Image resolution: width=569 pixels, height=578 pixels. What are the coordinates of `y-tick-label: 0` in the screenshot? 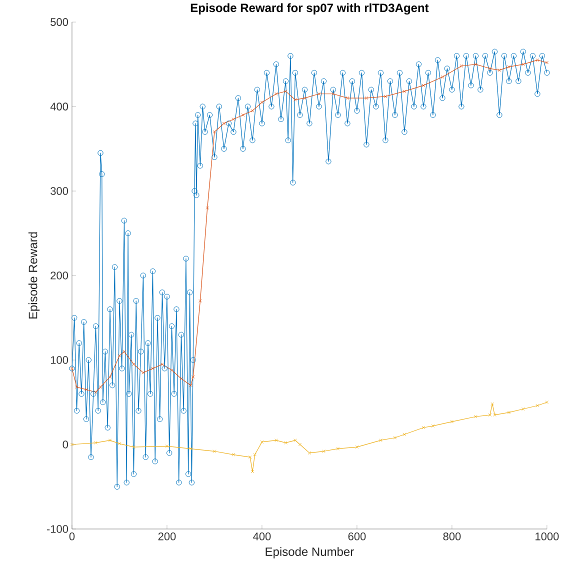 It's located at (65, 444).